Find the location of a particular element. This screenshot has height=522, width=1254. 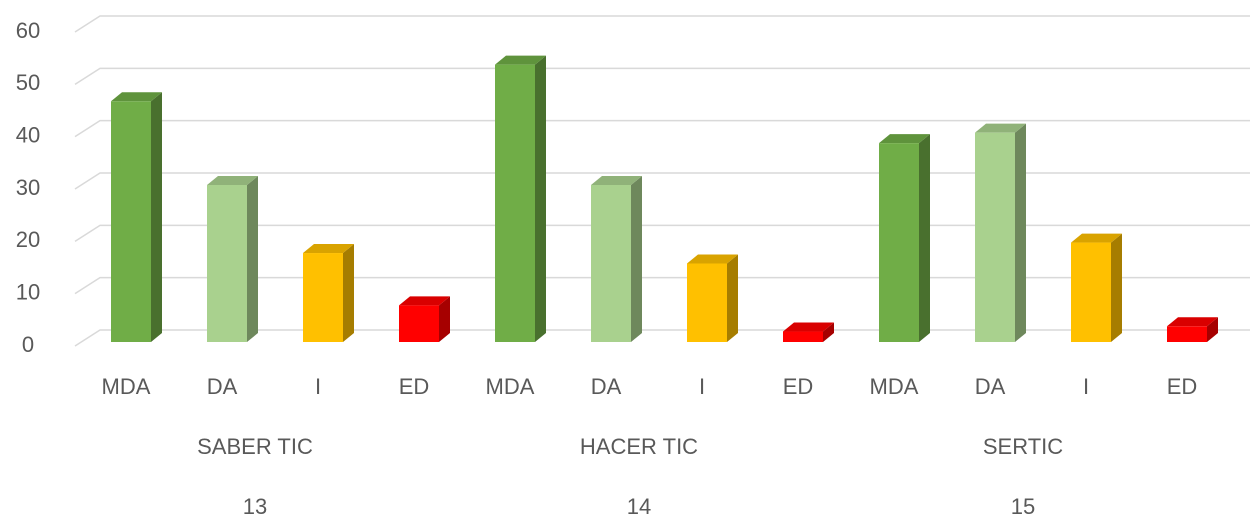

y-tick-label: 30 is located at coordinates (28, 187).